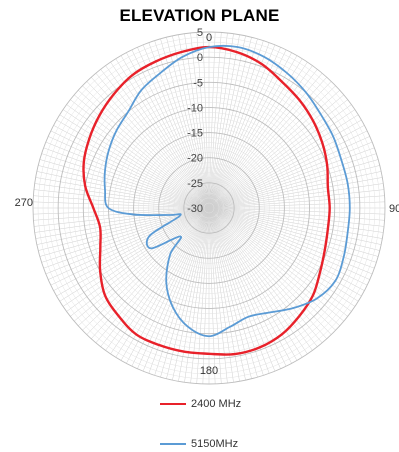  I want to click on angle-label-180: 180, so click(209, 371).